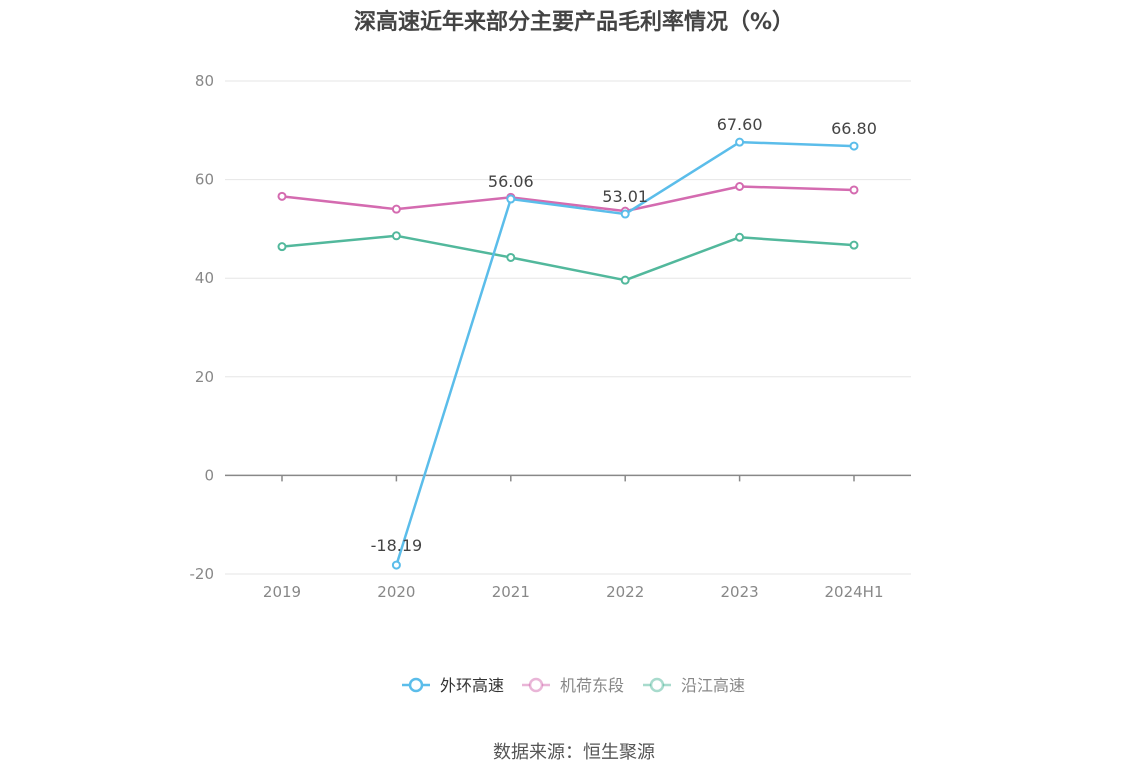 Image resolution: width=1148 pixels, height=776 pixels. Describe the element at coordinates (204, 81) in the screenshot. I see `y-tick-label: 80` at that location.